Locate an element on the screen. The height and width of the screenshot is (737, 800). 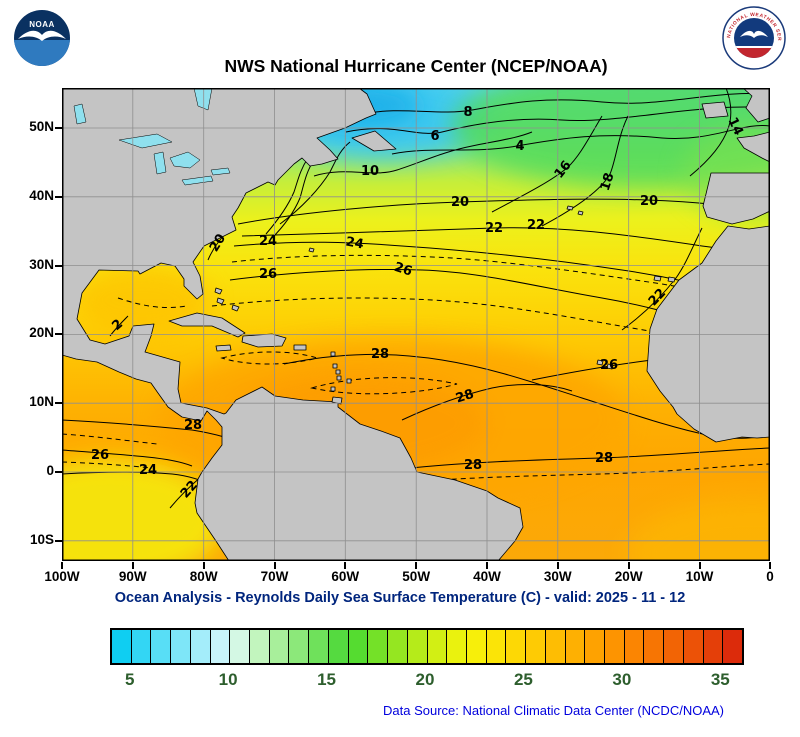
lon-label: 60W is located at coordinates (345, 576).